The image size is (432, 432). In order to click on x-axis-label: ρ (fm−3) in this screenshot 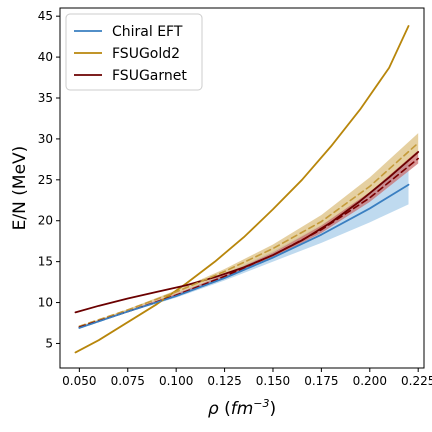, I will do `click(242, 408)`.